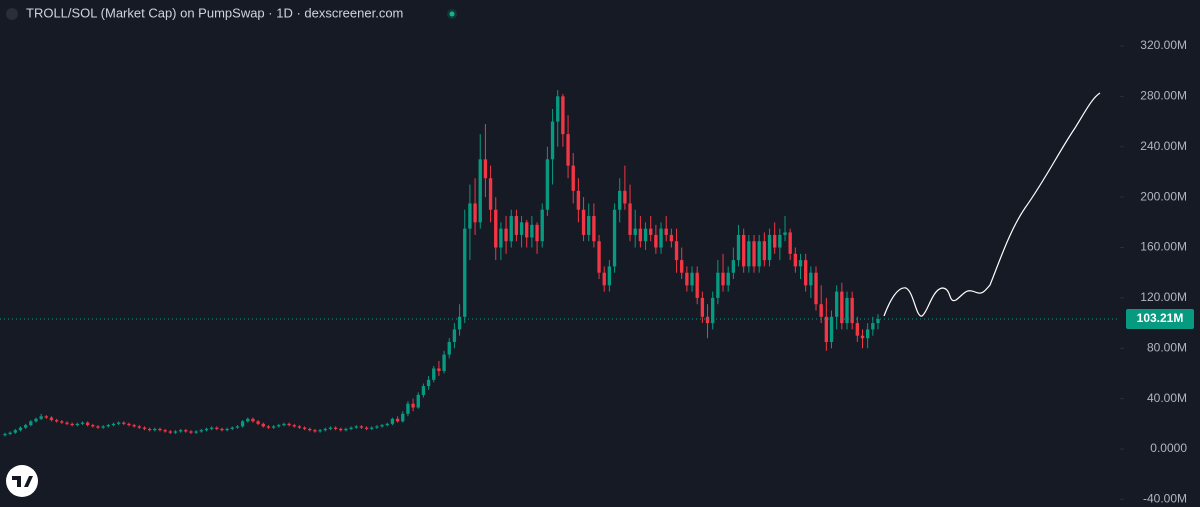  What do you see at coordinates (1165, 499) in the screenshot?
I see `y-tick-label: -40.00M` at bounding box center [1165, 499].